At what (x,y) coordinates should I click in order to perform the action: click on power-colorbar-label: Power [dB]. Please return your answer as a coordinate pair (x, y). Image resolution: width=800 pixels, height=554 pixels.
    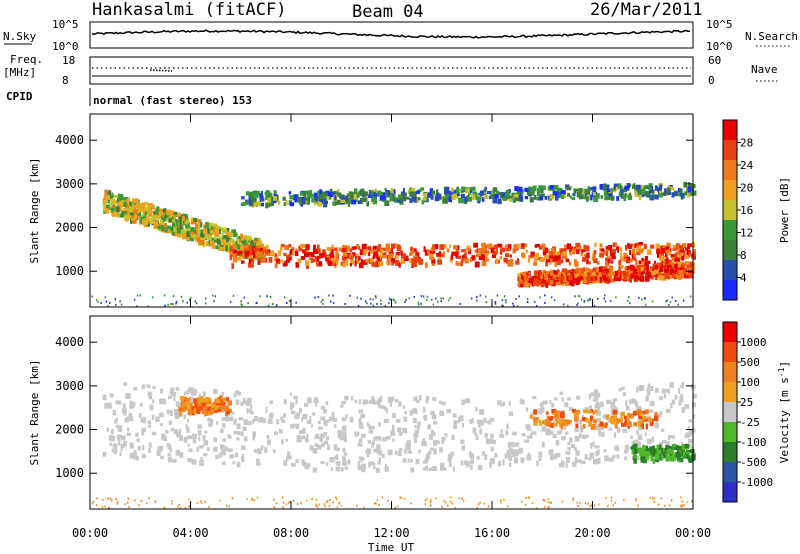
    Looking at the image, I should click on (784, 210).